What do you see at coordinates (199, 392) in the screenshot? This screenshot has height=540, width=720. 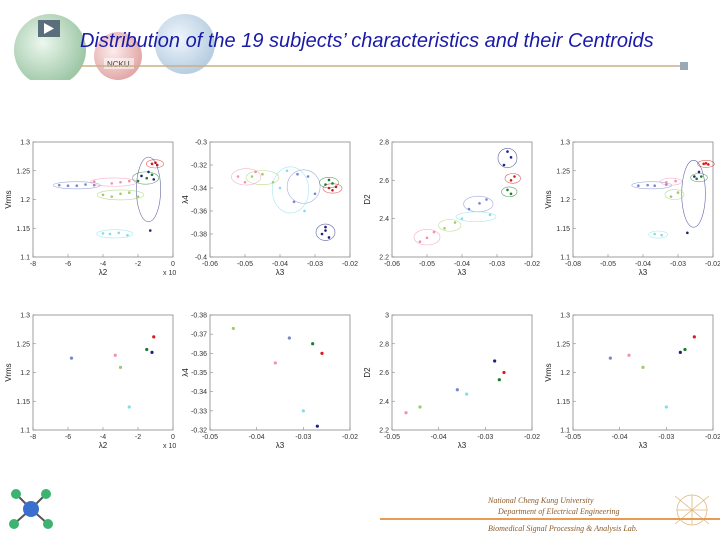 I see `y-tick-label: -0.34` at bounding box center [199, 392].